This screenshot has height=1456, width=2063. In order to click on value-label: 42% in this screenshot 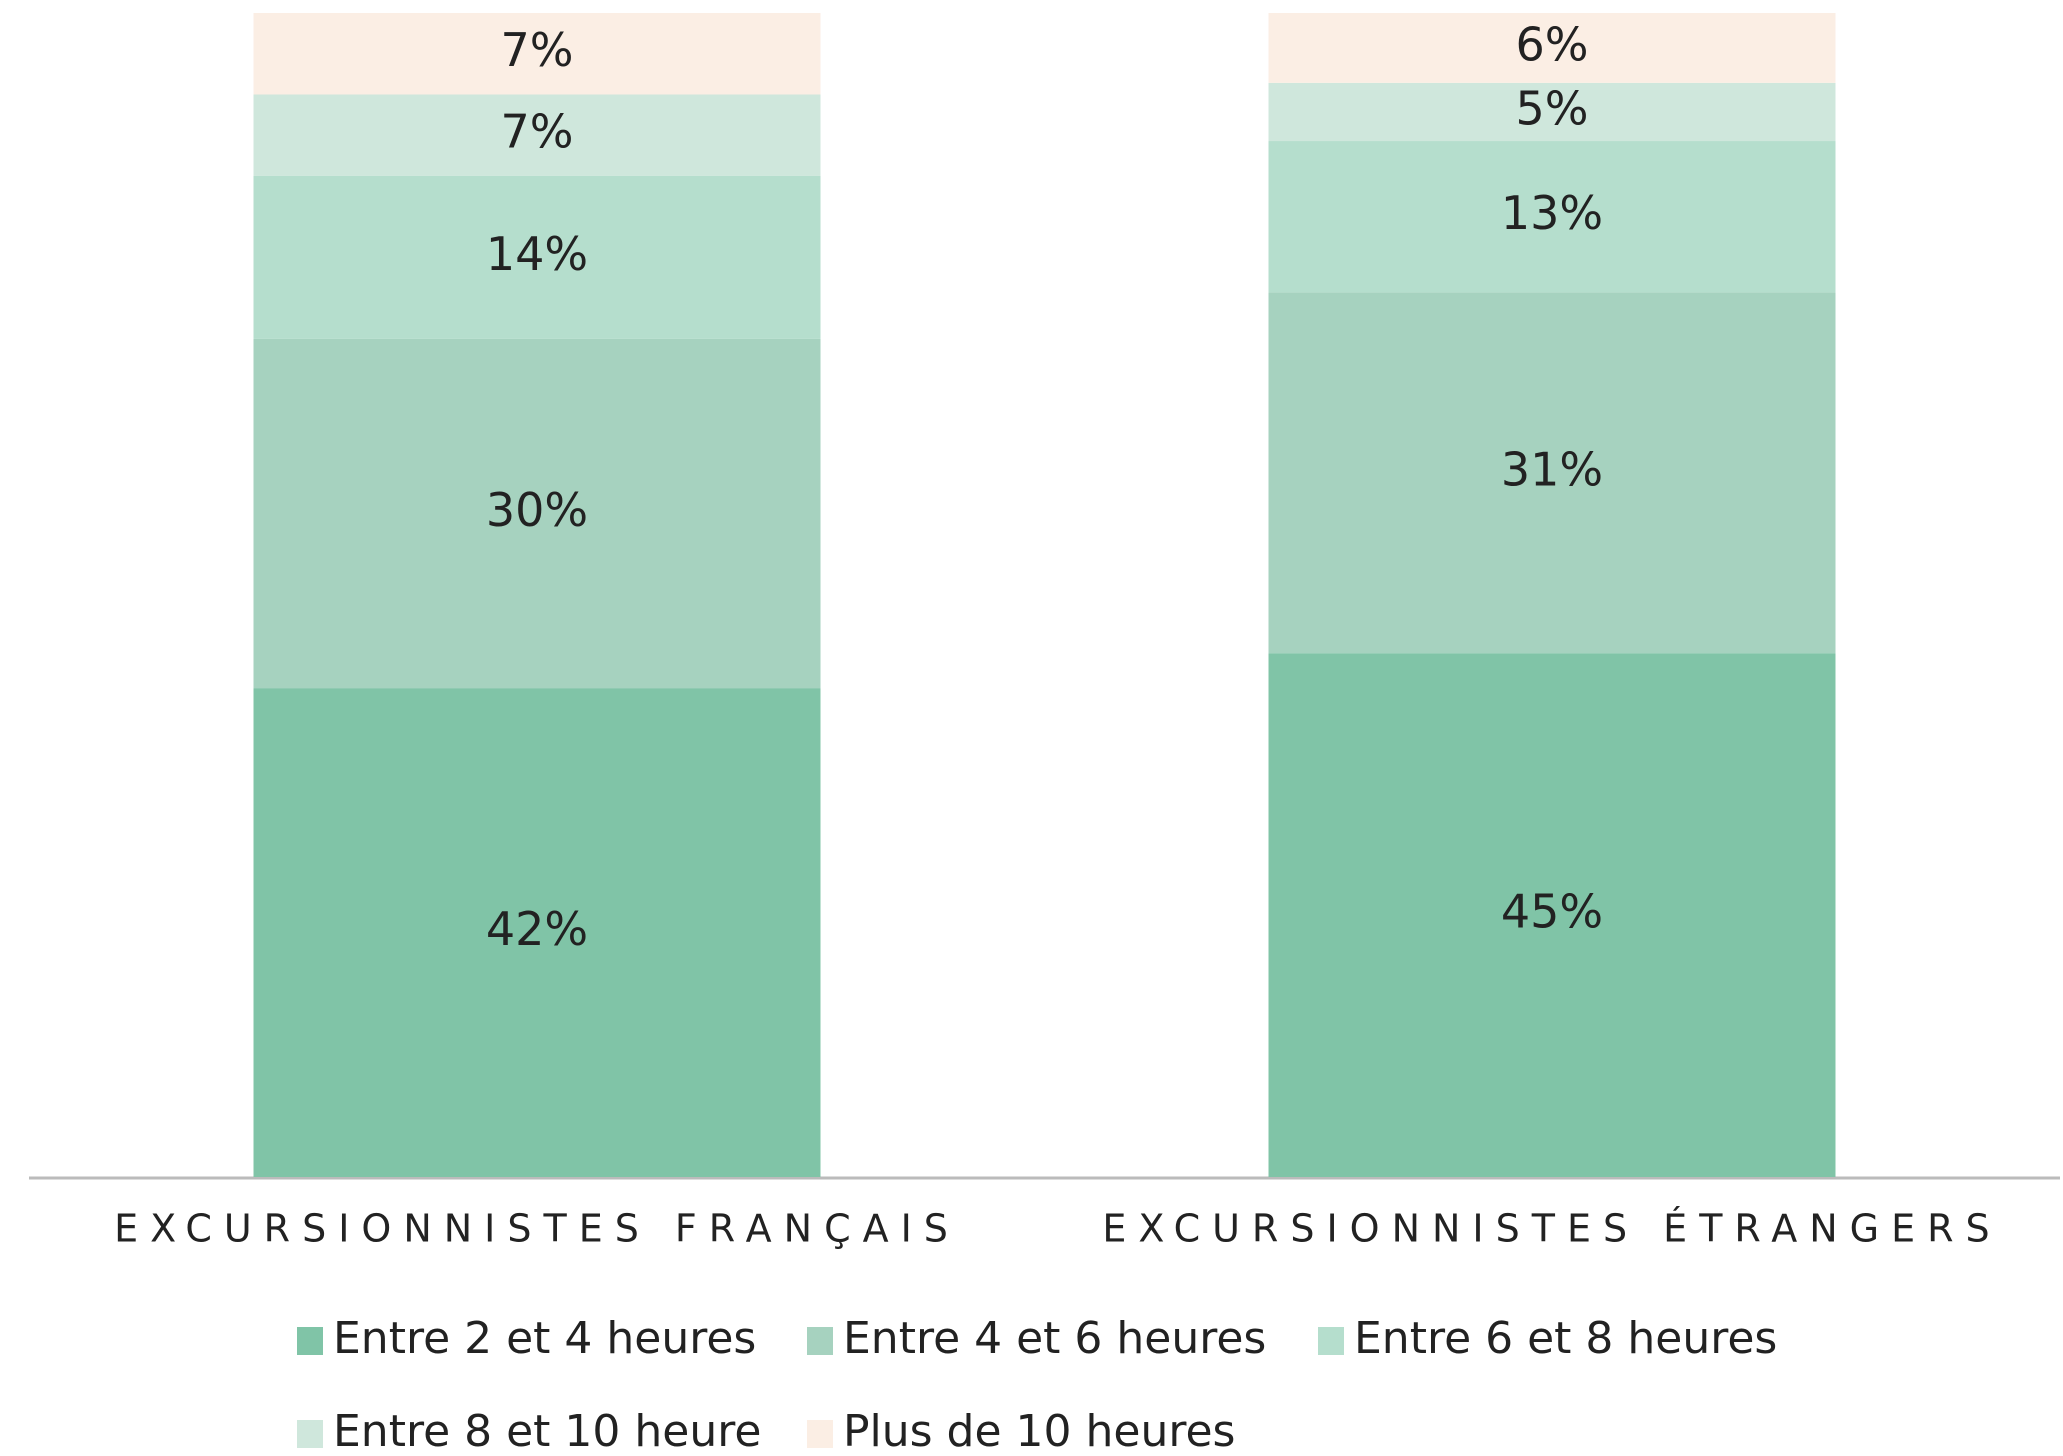, I will do `click(537, 929)`.